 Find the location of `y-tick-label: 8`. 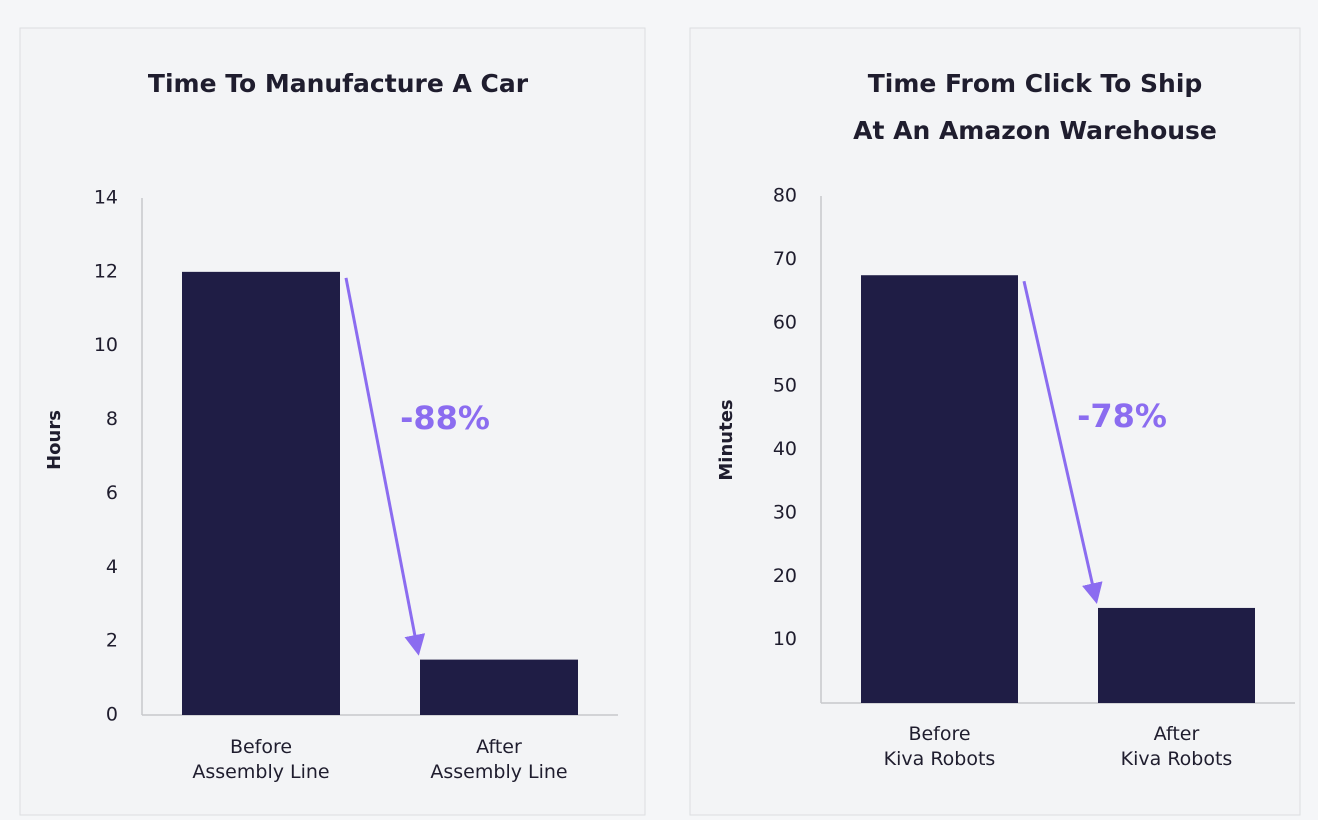

y-tick-label: 8 is located at coordinates (112, 419).